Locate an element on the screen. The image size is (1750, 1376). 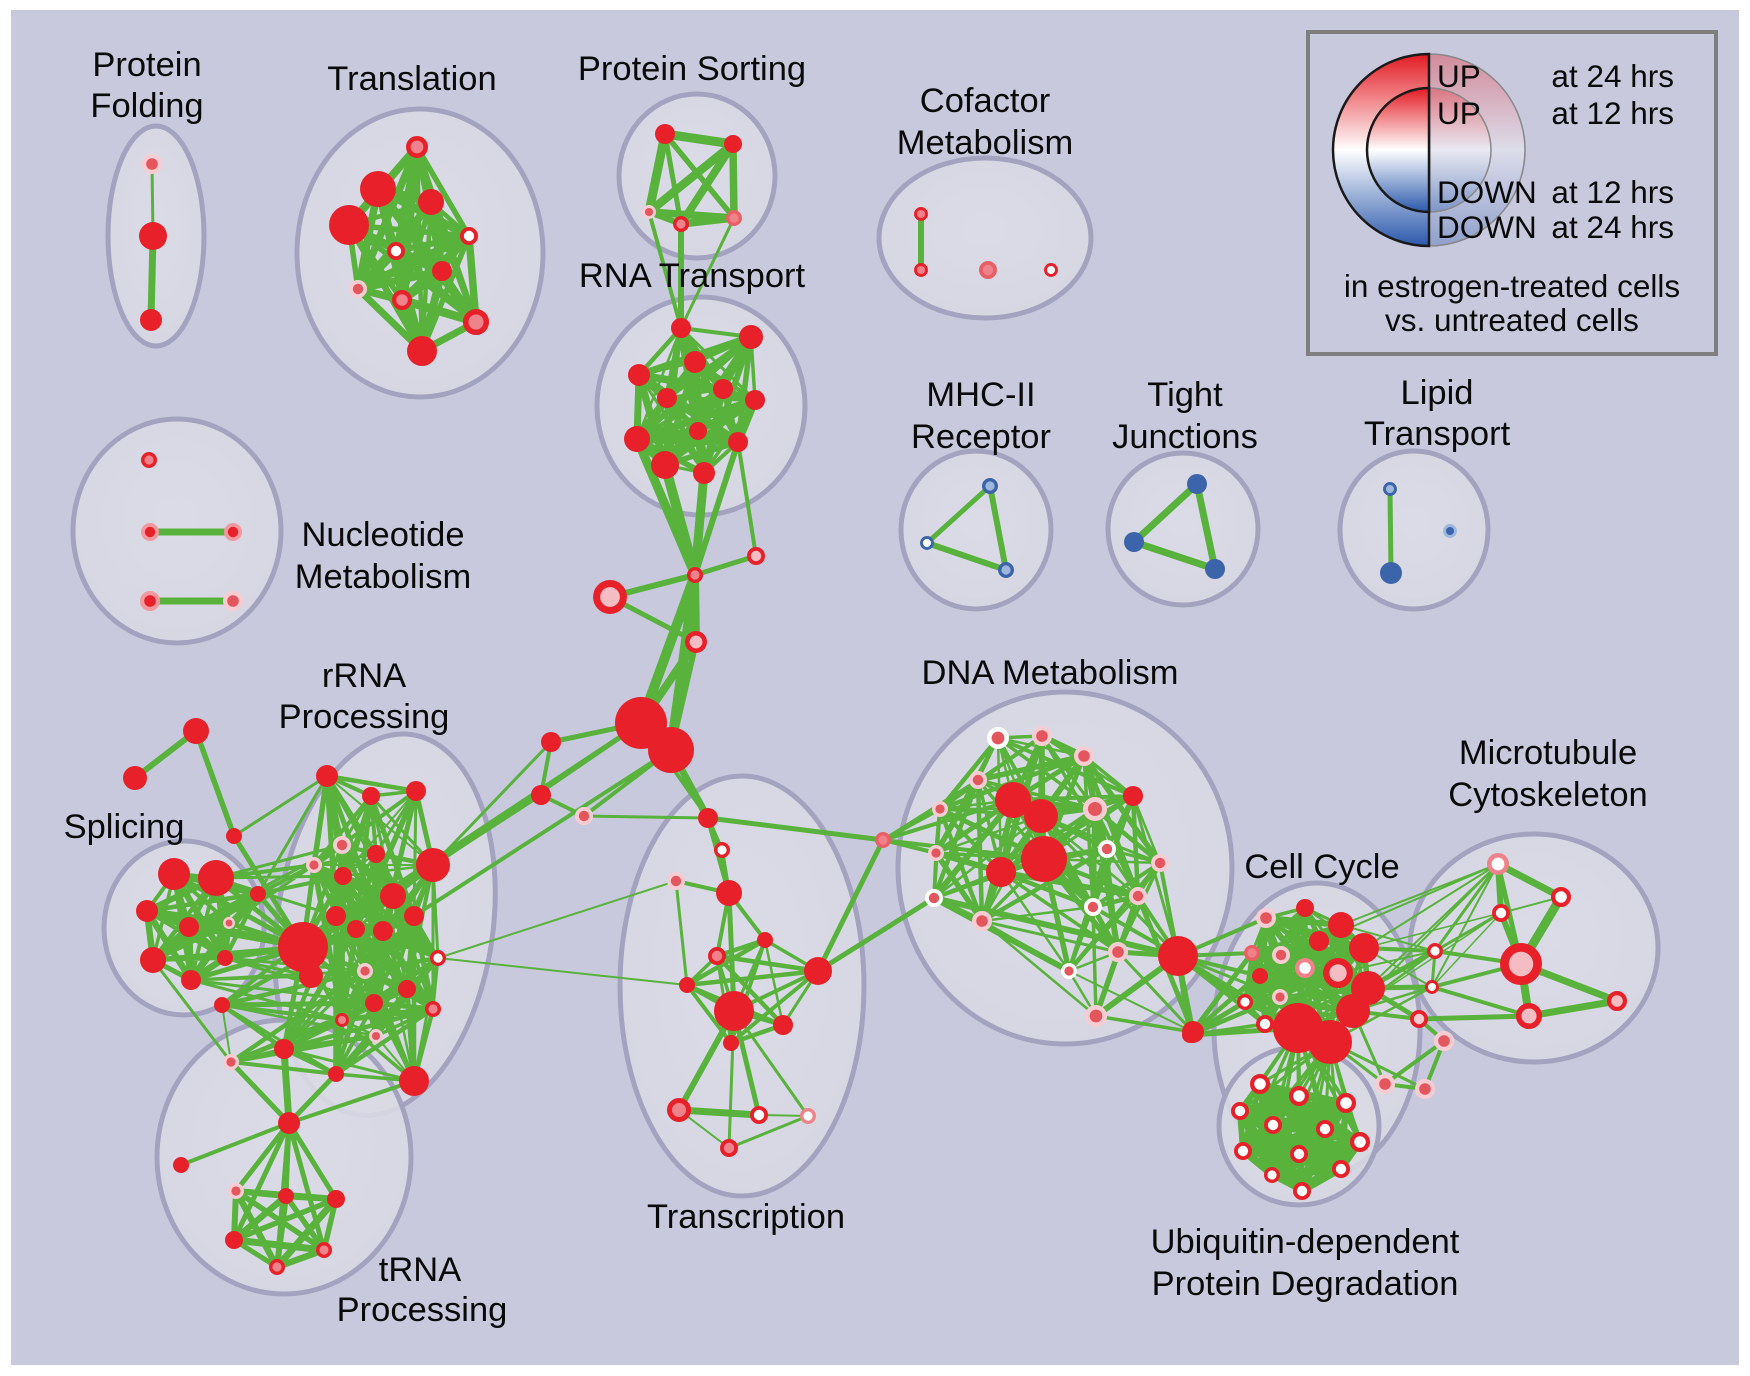
svg-text: Transcription is located at coordinates (746, 1217).